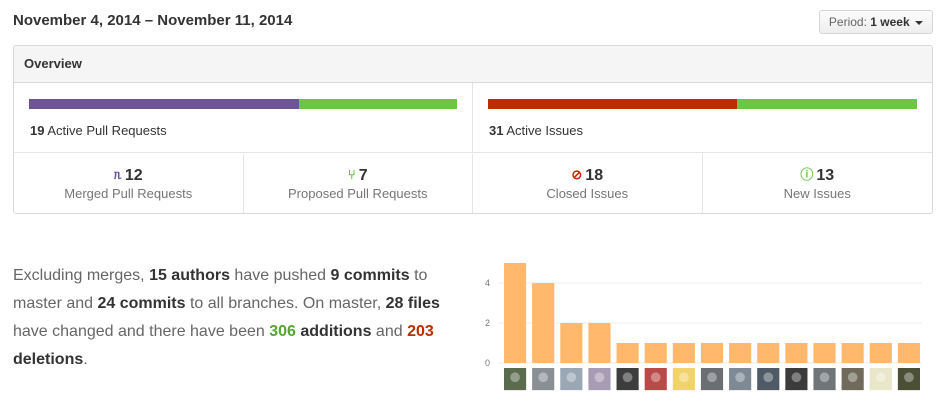 The width and height of the screenshot is (944, 401). Describe the element at coordinates (220, 289) in the screenshot. I see `summary-text: to master and` at that location.